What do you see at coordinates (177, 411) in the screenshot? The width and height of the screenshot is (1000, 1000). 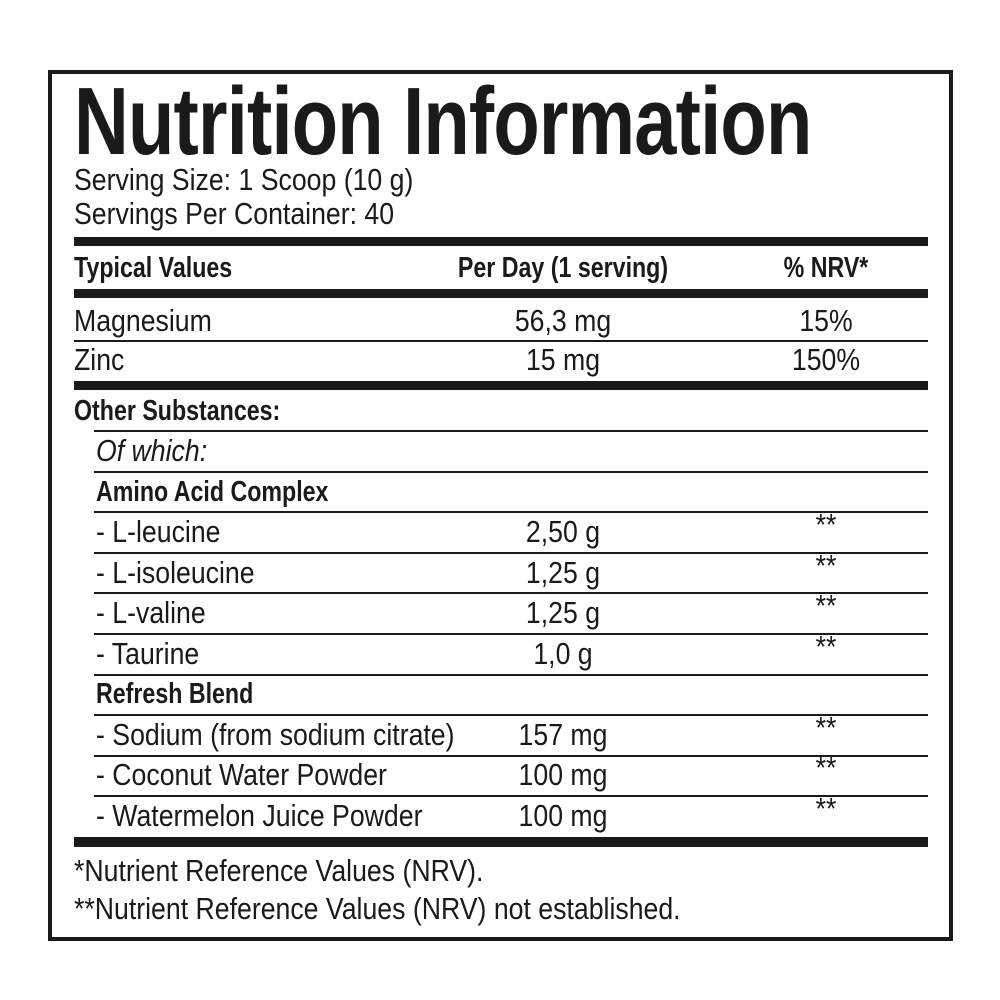 I see `other-substances-heading: Other Substances:` at bounding box center [177, 411].